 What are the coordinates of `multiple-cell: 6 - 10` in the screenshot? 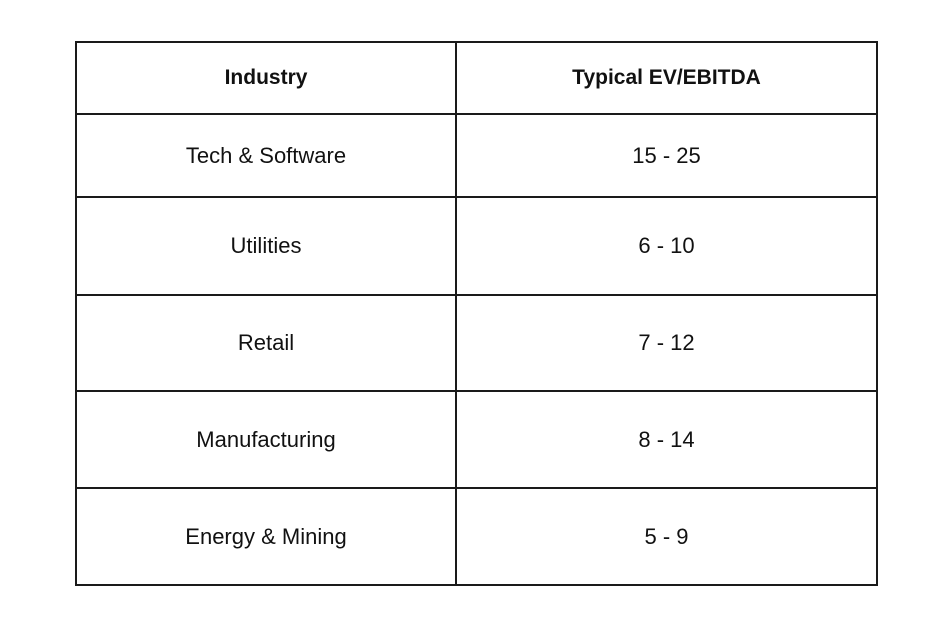 It's located at (666, 246).